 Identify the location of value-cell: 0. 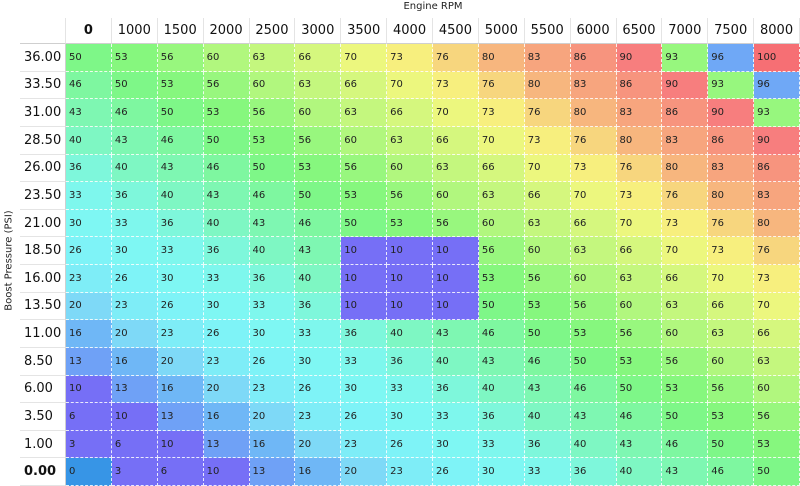
(89, 472).